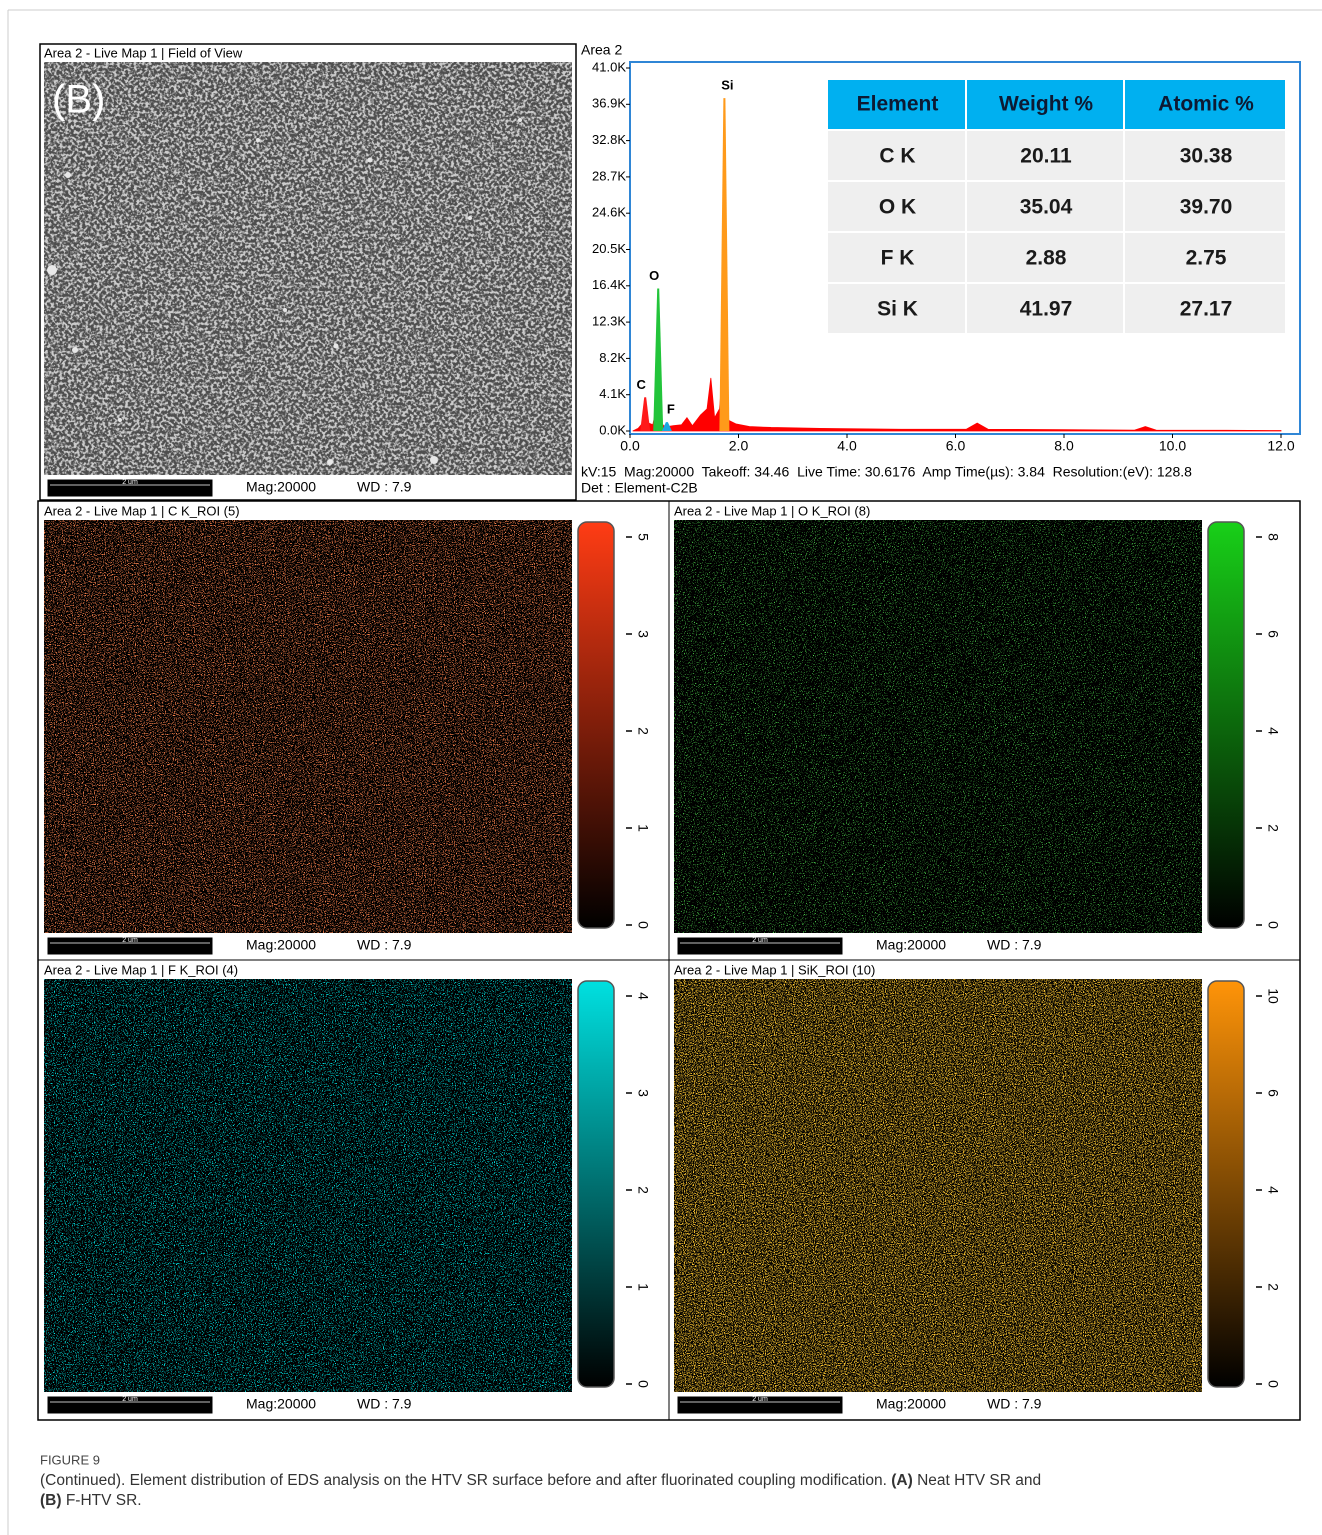 The image size is (1322, 1535). I want to click on panel-title: Area 2 - Live Map 1 | O K_ROI (8), so click(772, 510).